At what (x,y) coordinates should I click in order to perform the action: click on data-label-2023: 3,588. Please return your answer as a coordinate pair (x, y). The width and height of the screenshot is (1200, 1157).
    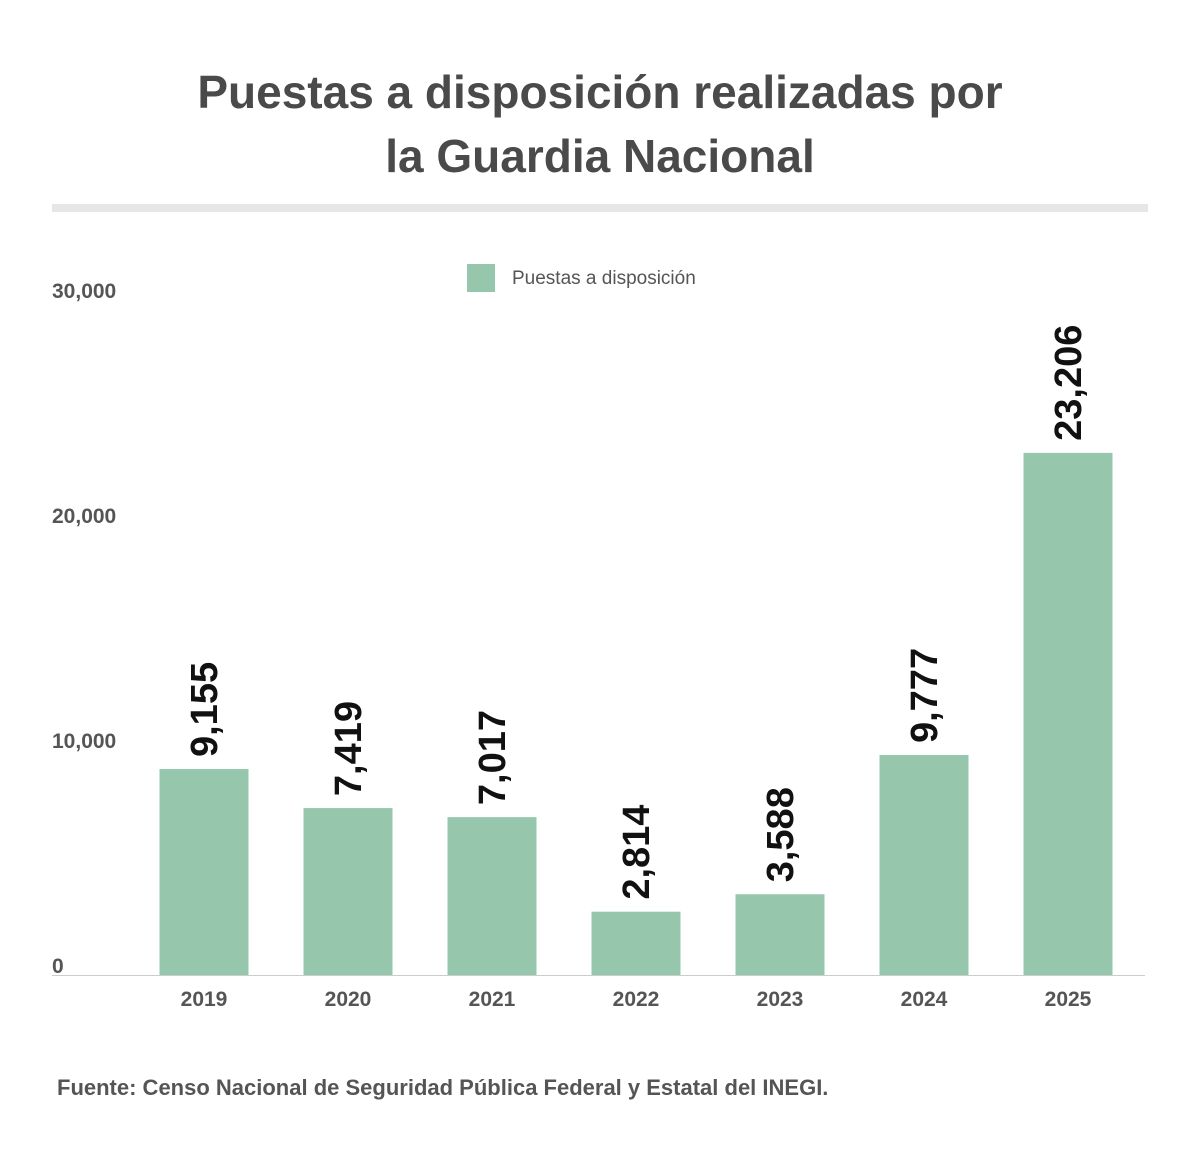
    Looking at the image, I should click on (781, 834).